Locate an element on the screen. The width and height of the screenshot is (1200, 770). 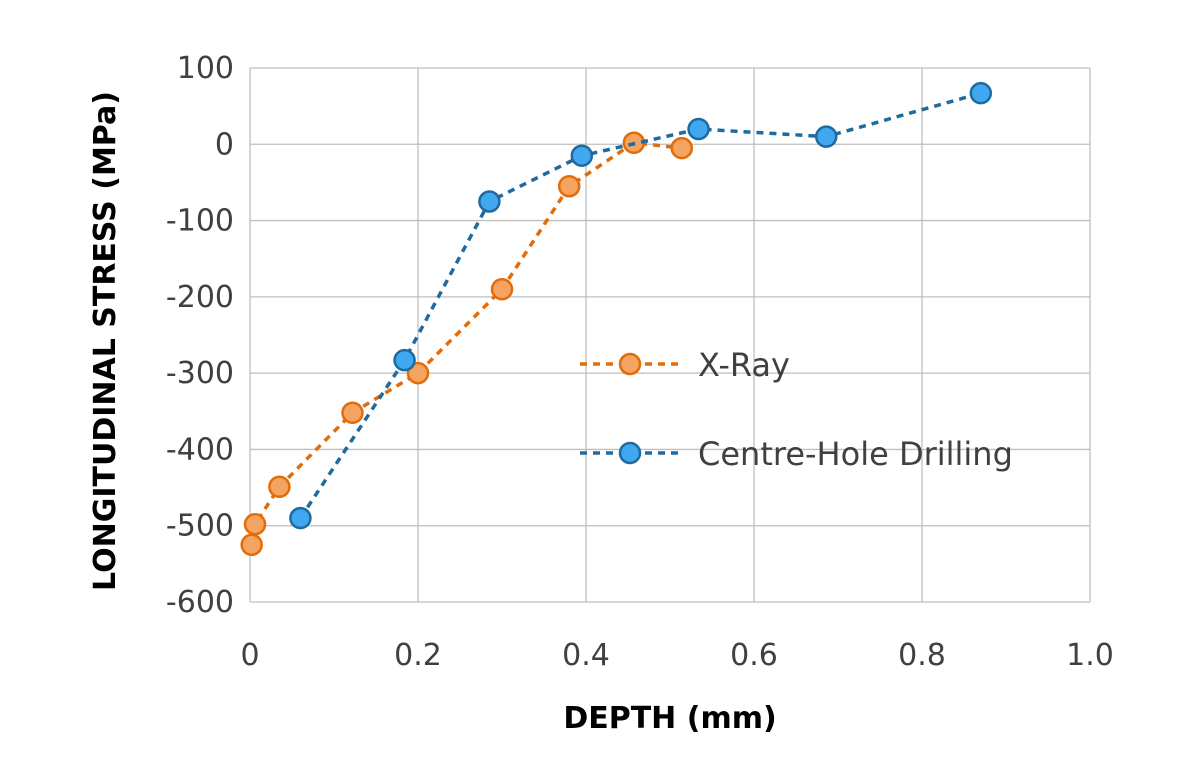
y-tick-label: -400 is located at coordinates (200, 449).